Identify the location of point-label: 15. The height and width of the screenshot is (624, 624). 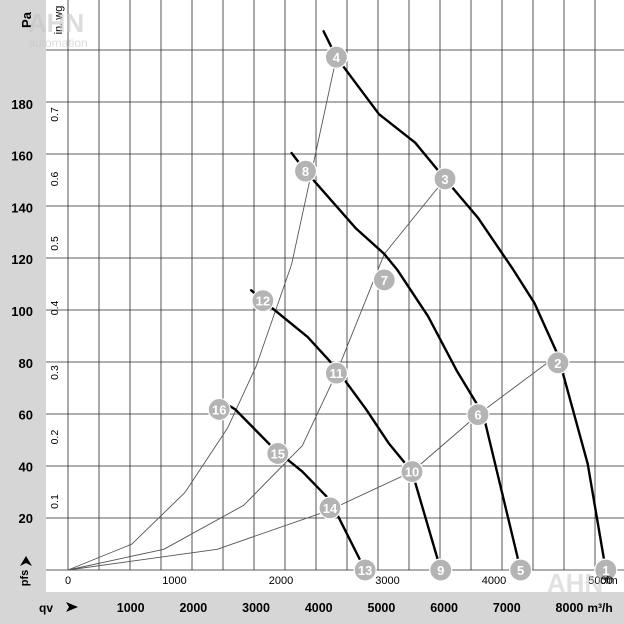
(278, 453).